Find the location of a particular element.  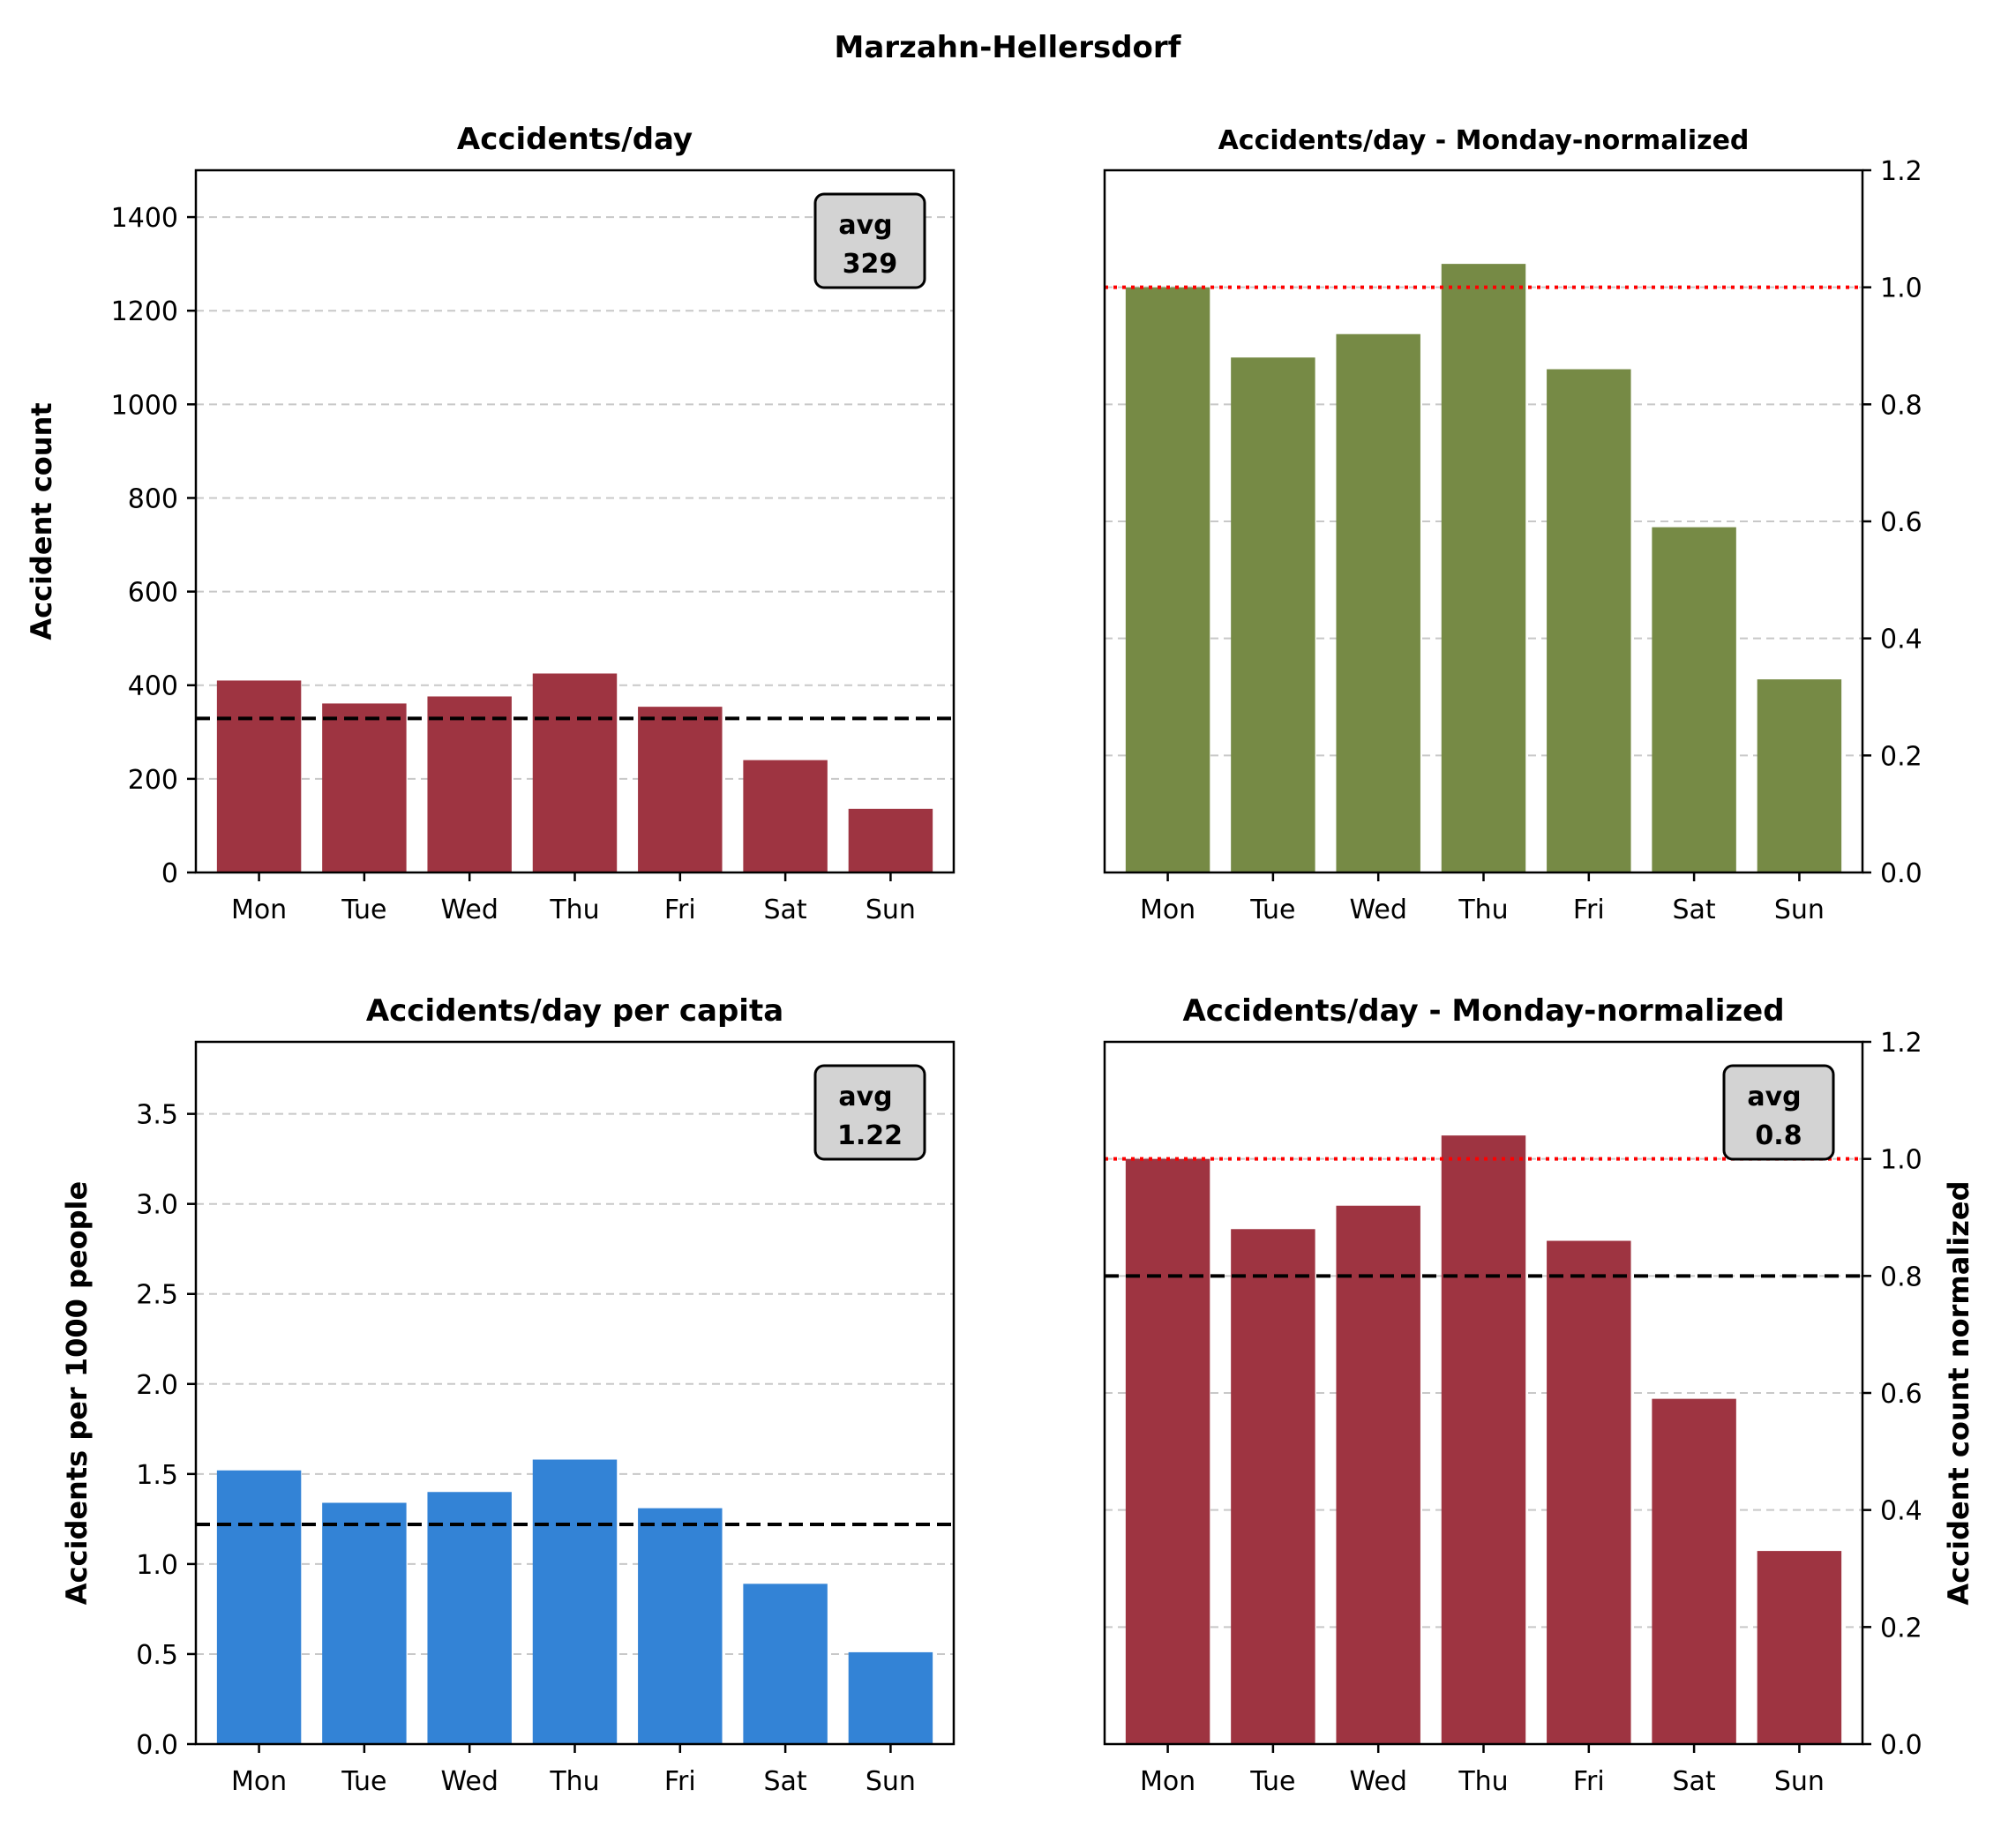

panel1-ytick-label: 1400 is located at coordinates (144, 218).